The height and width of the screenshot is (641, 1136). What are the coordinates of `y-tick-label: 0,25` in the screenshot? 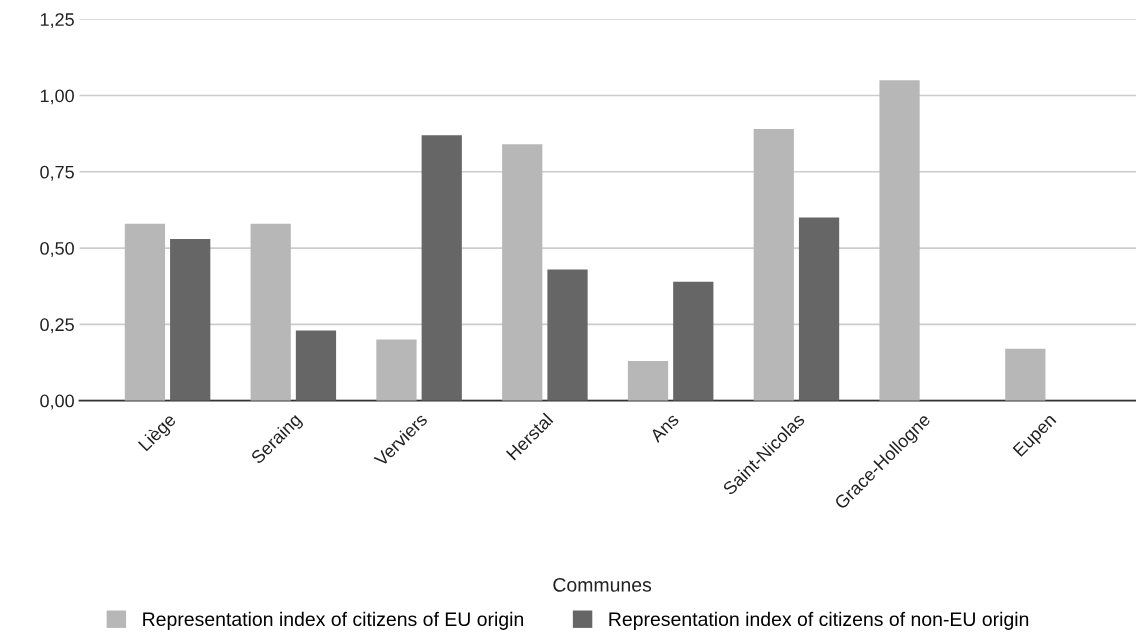 It's located at (57, 326).